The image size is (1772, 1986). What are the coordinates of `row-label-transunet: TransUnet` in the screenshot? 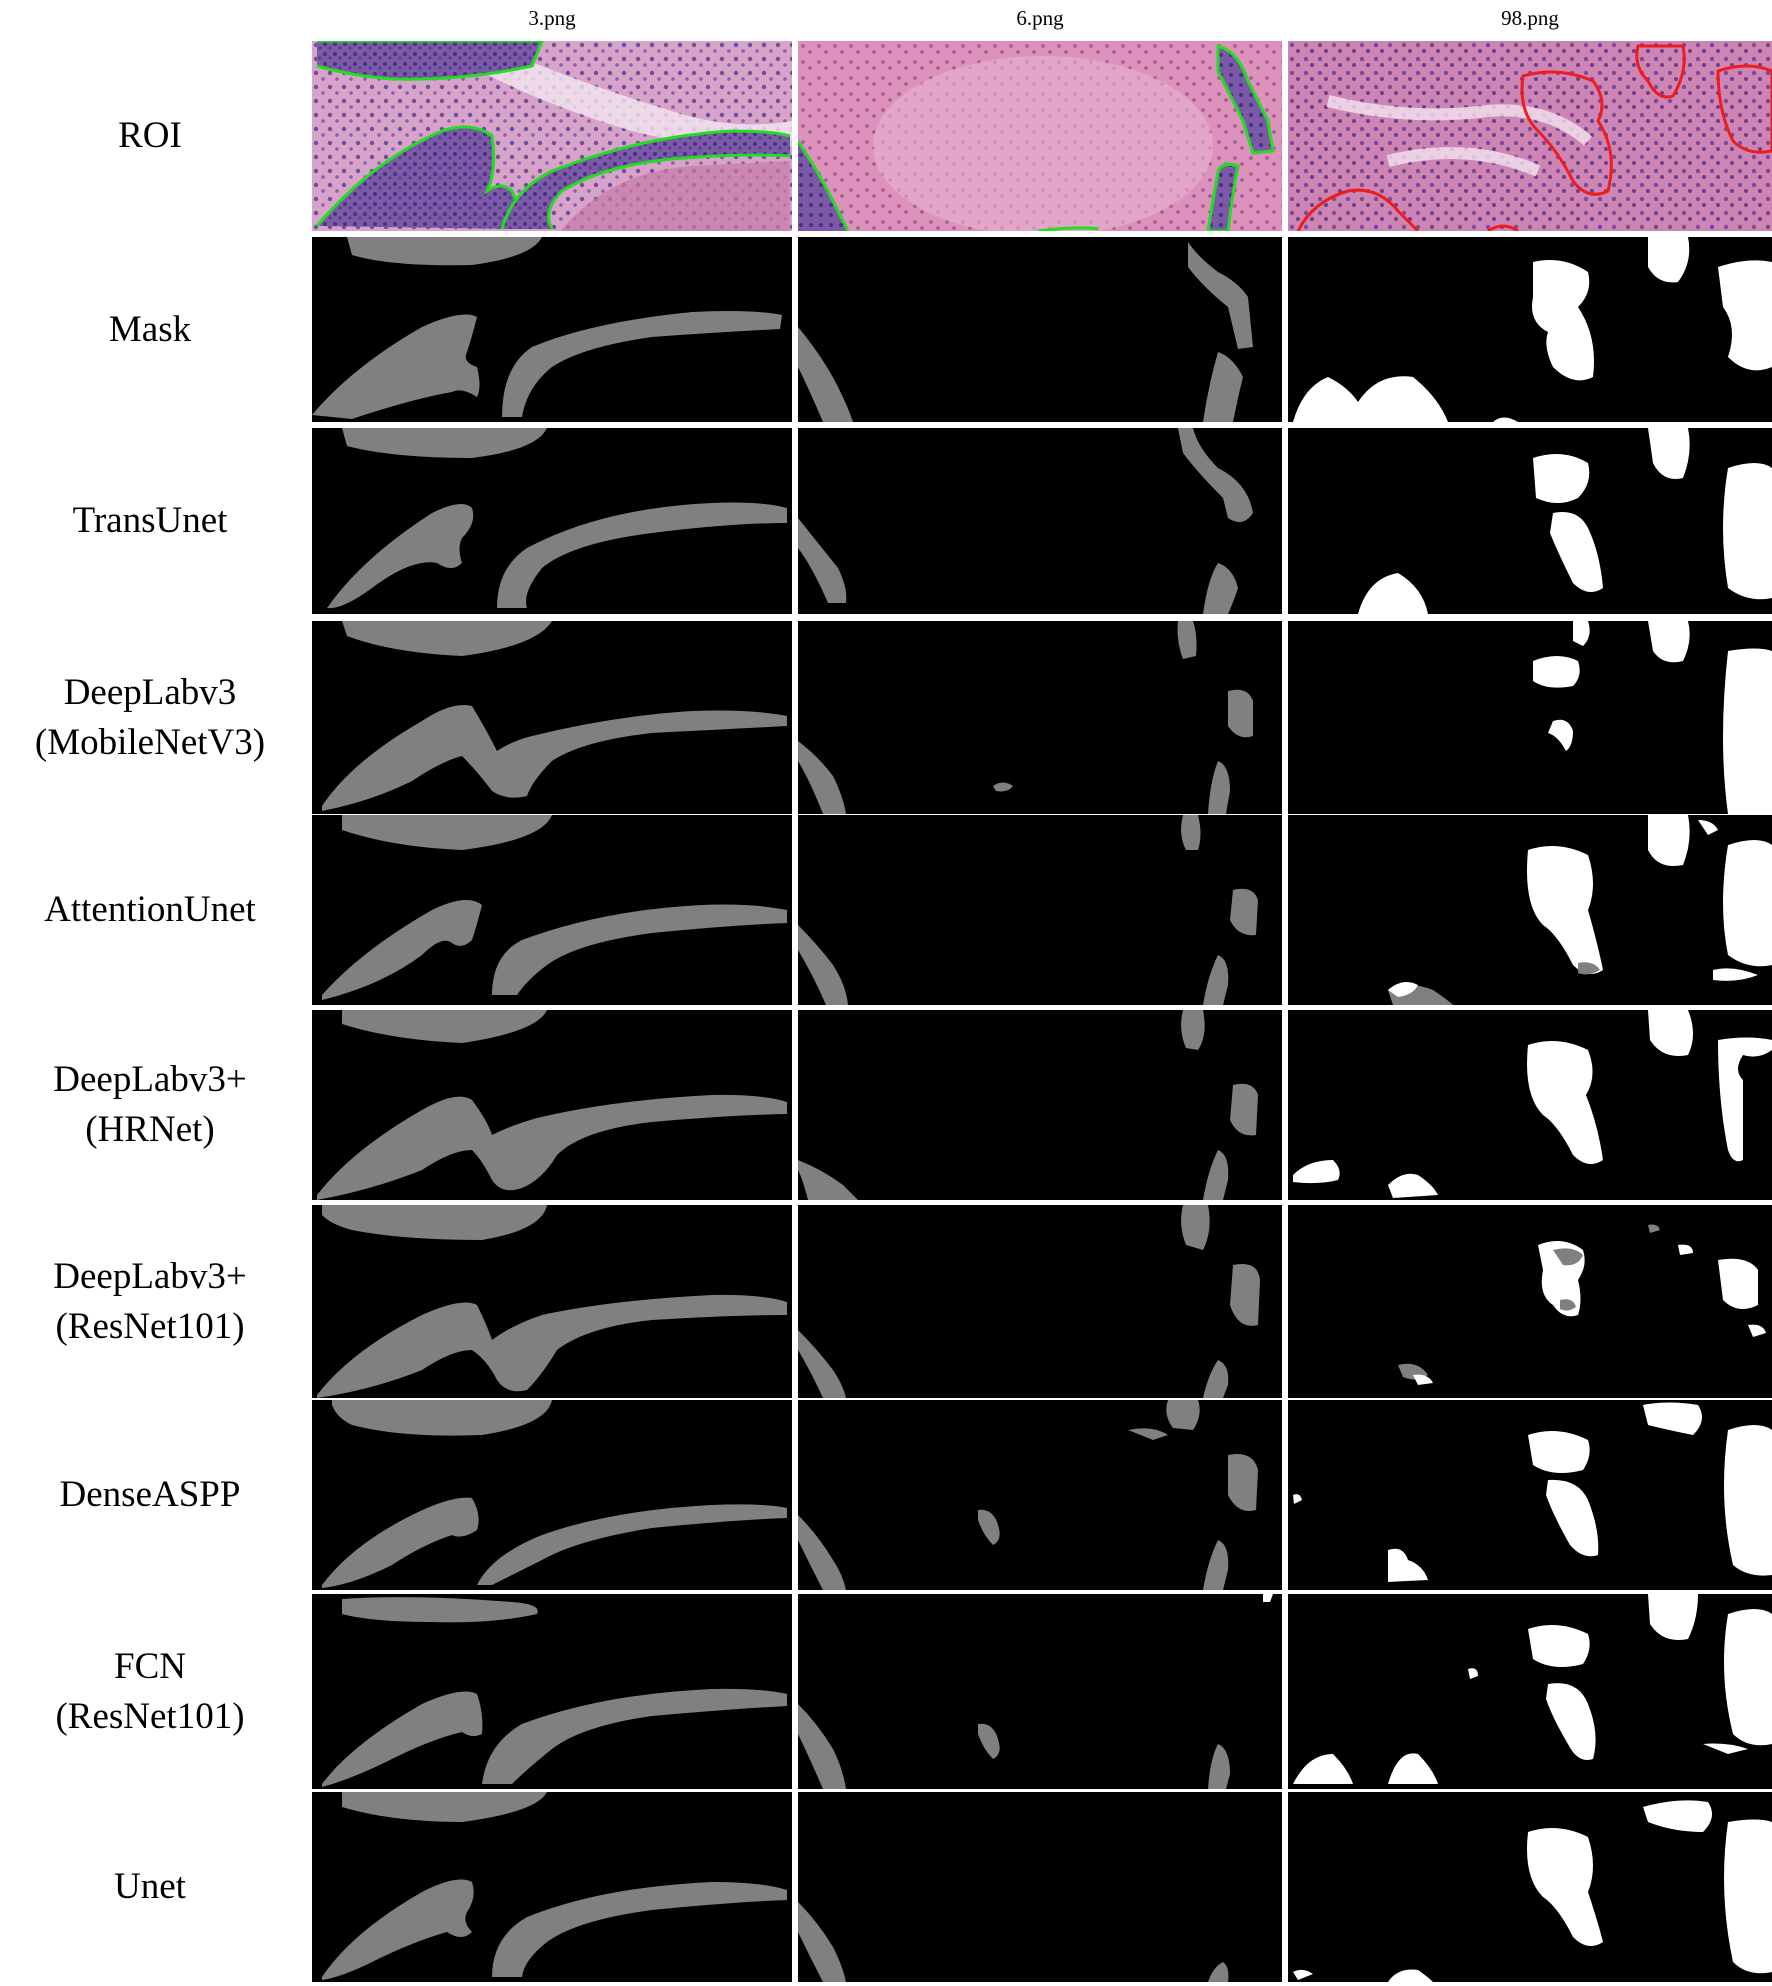 It's located at (150, 521).